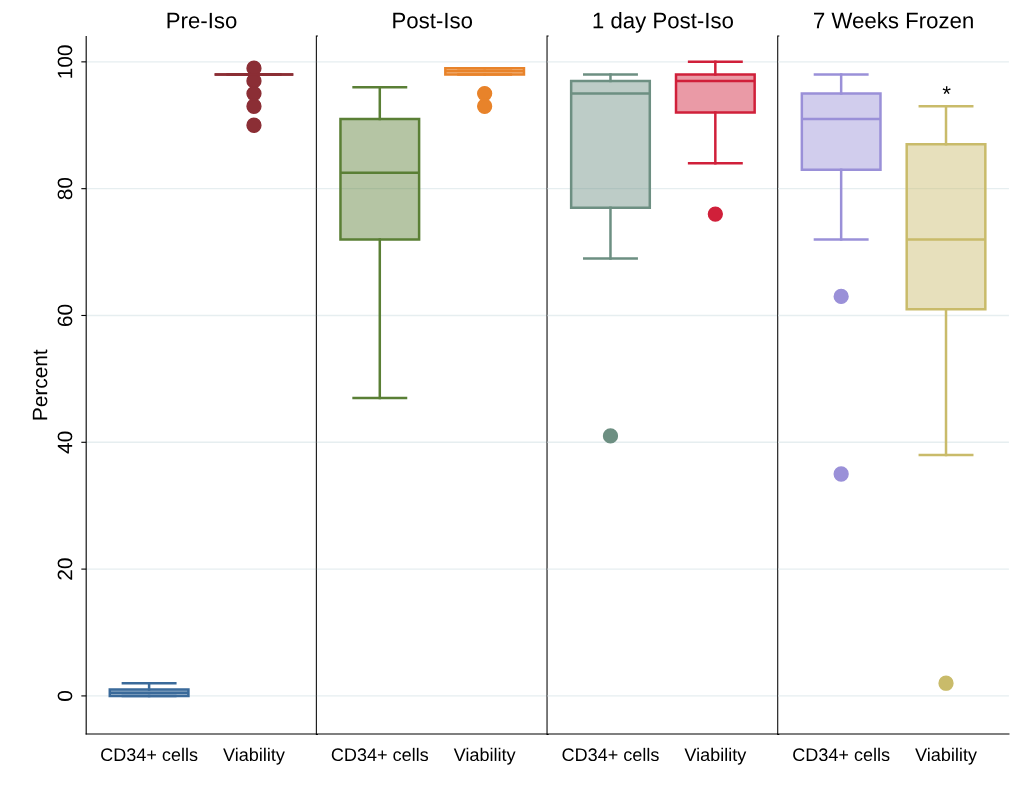 The width and height of the screenshot is (1014, 811). What do you see at coordinates (946, 90) in the screenshot?
I see `annotation: *` at bounding box center [946, 90].